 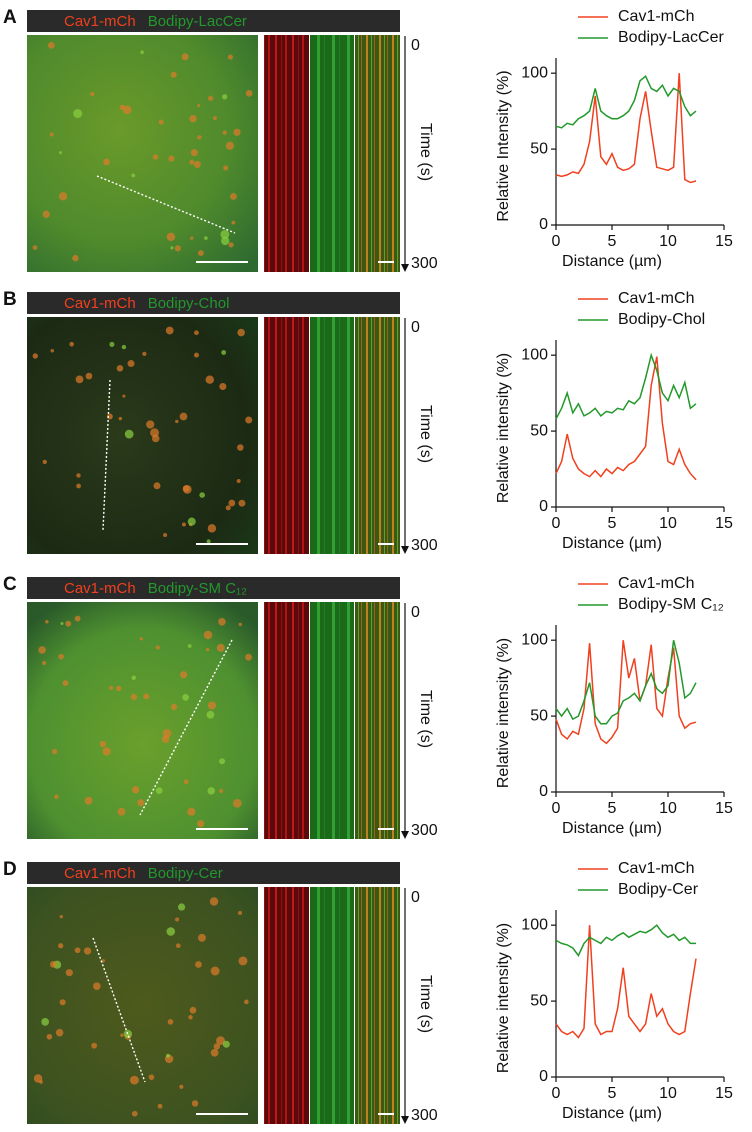 What do you see at coordinates (671, 37) in the screenshot?
I see `legend-label: Bodipy-LacCer` at bounding box center [671, 37].